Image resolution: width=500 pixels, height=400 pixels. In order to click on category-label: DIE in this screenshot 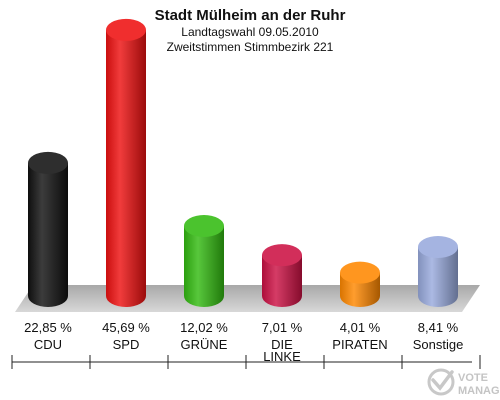, I will do `click(282, 344)`.